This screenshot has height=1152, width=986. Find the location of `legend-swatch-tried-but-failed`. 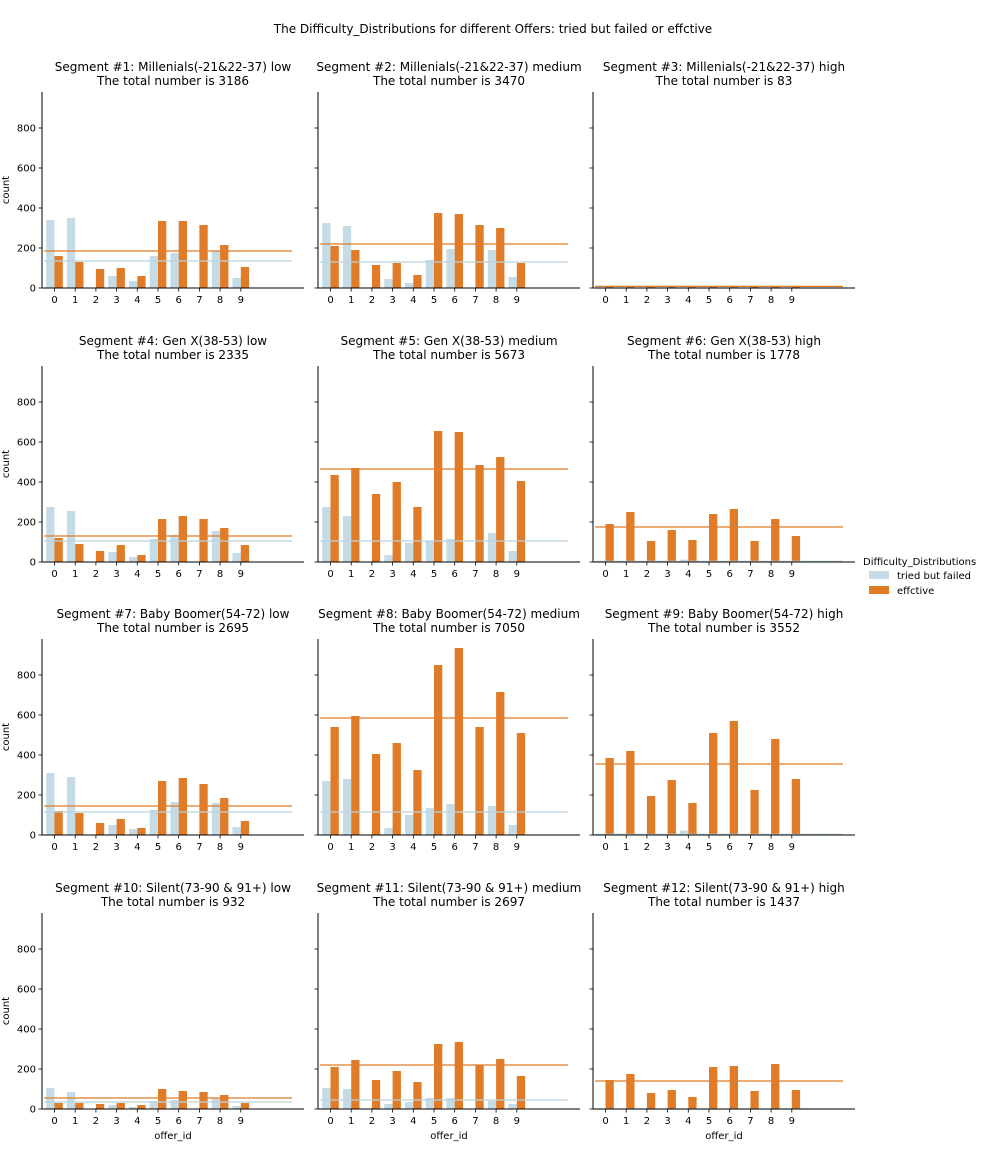

legend-swatch-tried-but-failed is located at coordinates (879, 575).